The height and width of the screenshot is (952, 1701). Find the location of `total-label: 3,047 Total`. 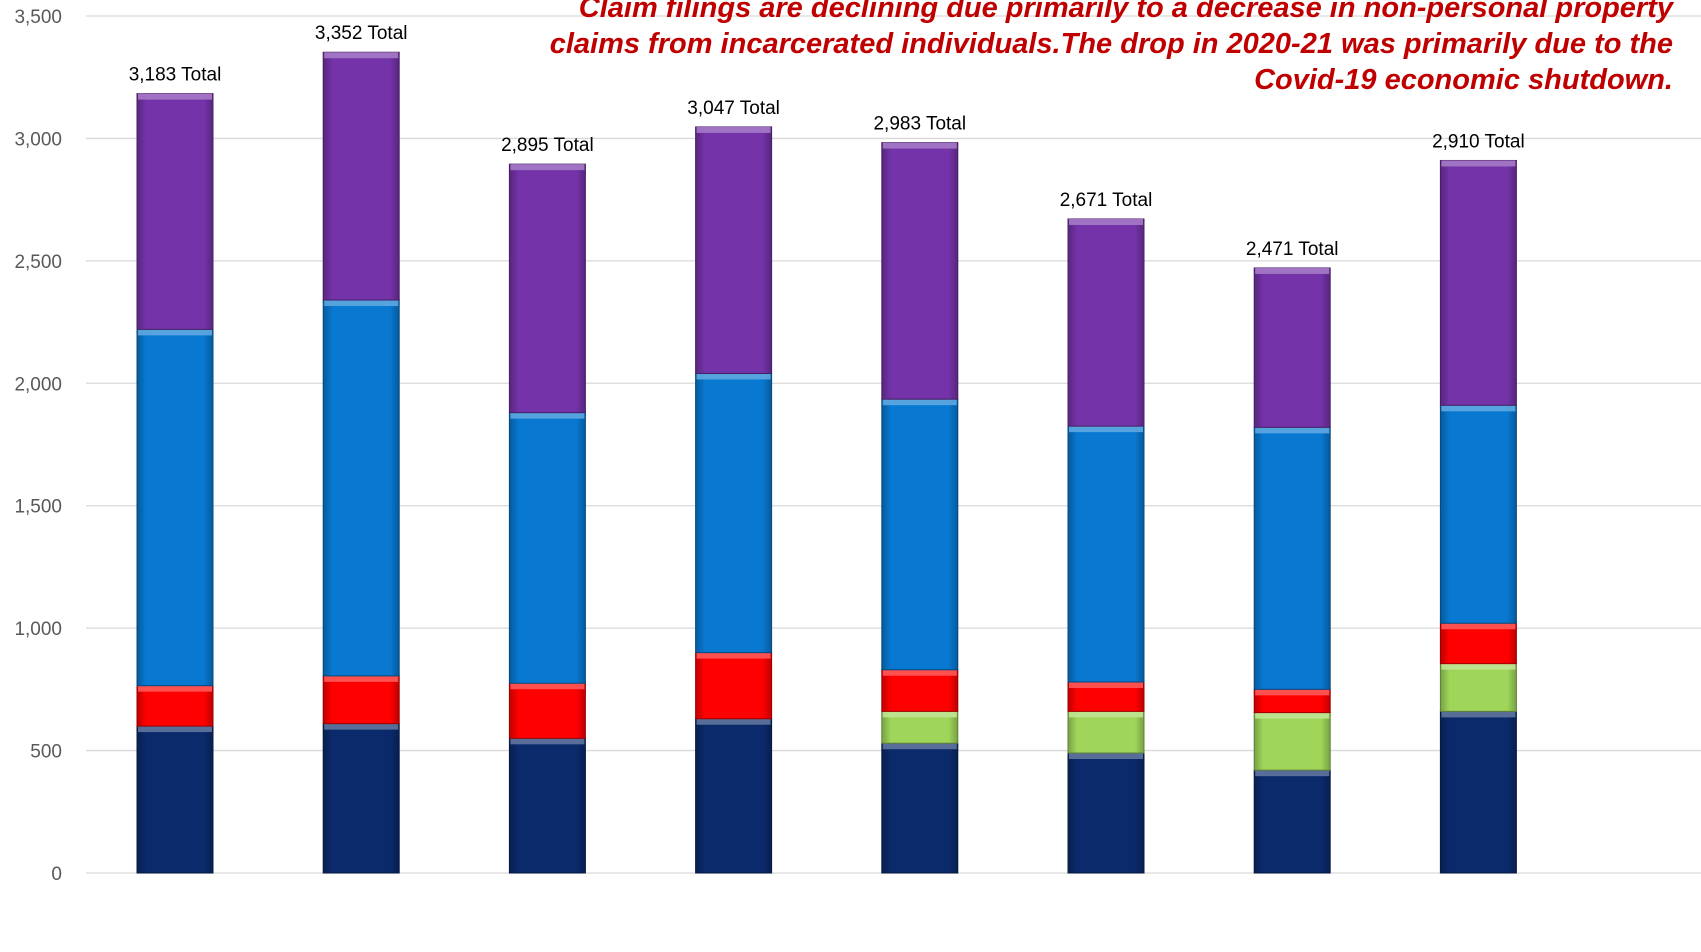

total-label: 3,047 Total is located at coordinates (733, 108).